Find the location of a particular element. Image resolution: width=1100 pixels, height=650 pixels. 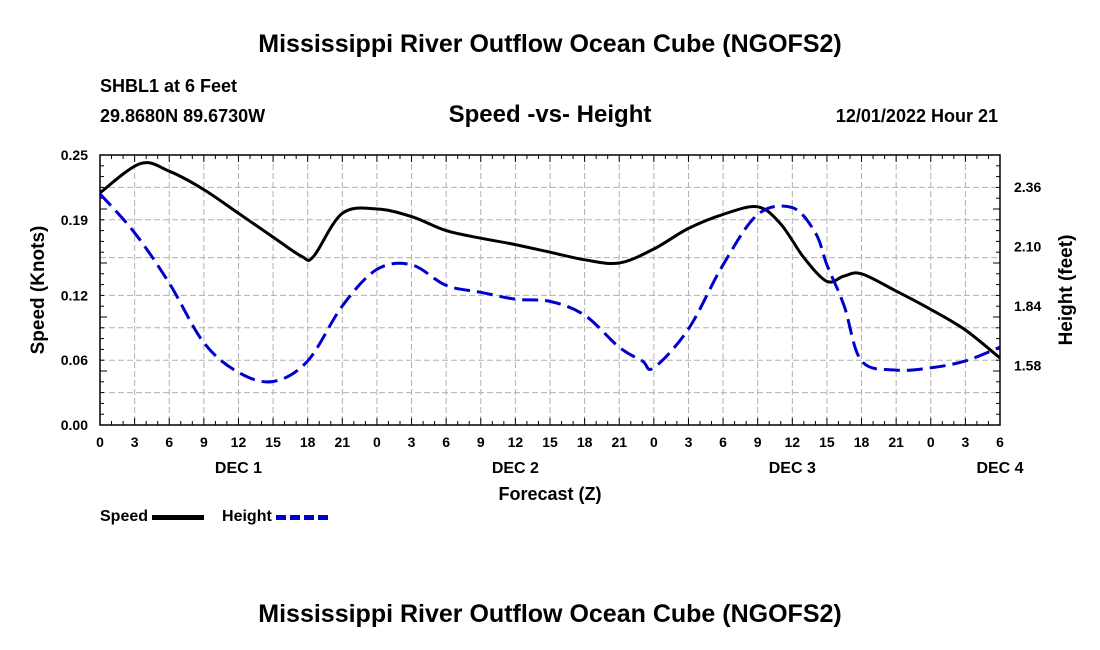

y2-tick-label: 1.58 is located at coordinates (1027, 366).